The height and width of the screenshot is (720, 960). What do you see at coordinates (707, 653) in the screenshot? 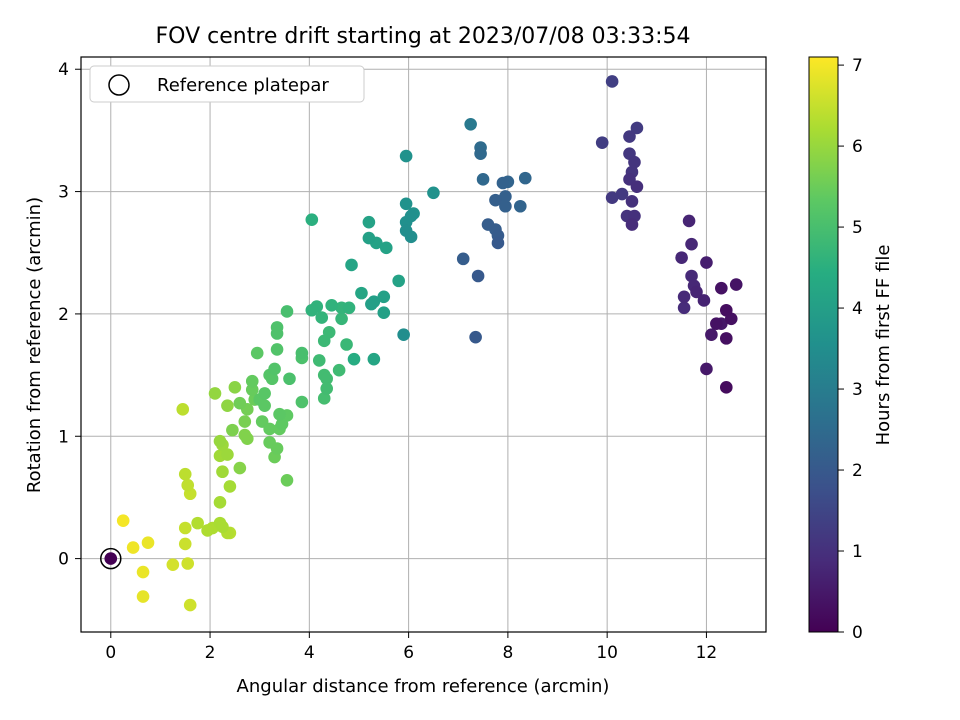
I see `x-tick-label: 12` at bounding box center [707, 653].